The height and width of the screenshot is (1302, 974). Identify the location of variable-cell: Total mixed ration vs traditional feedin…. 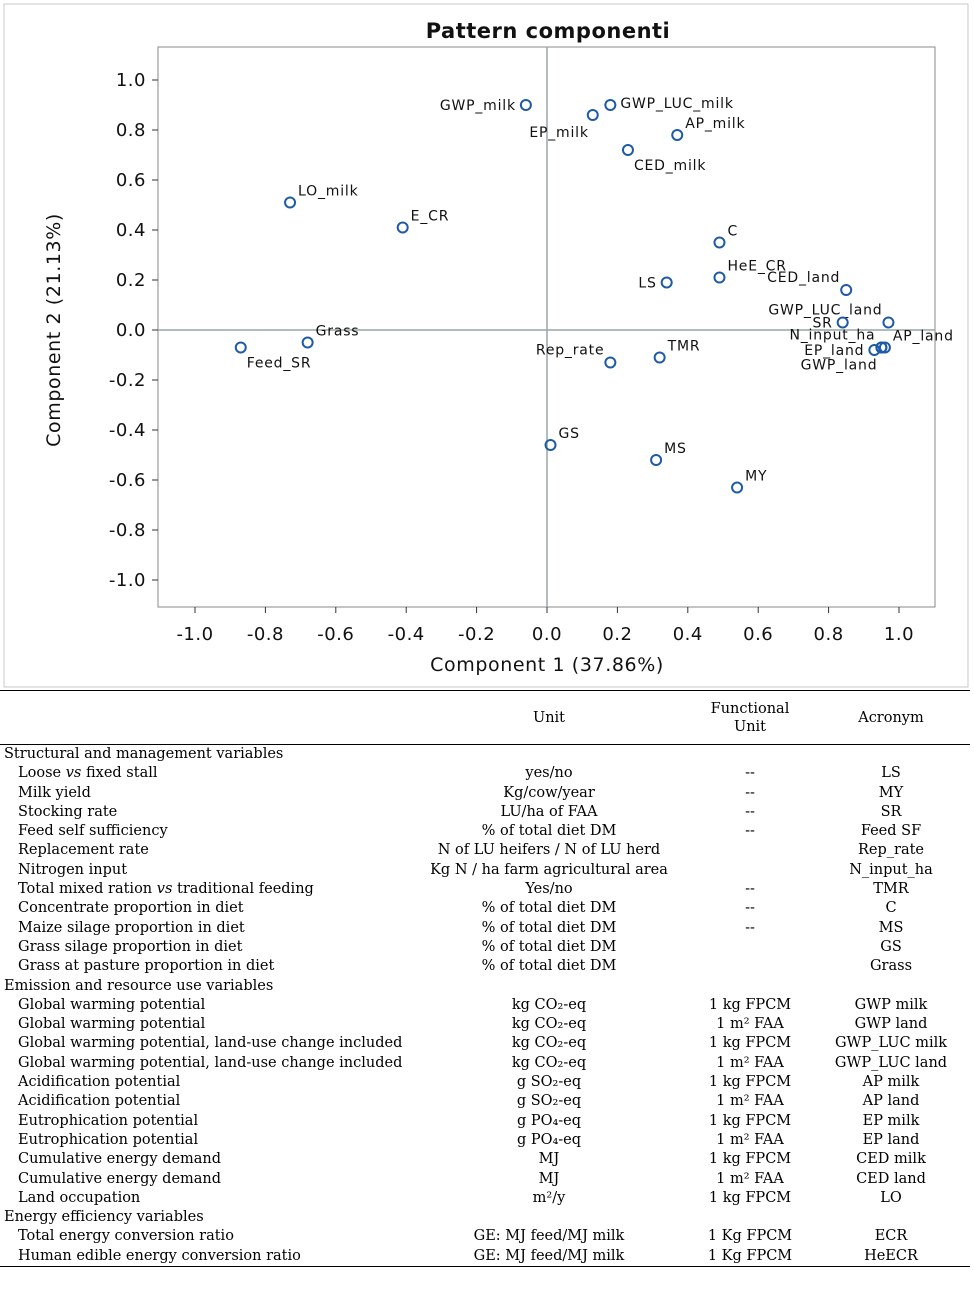
(166, 889).